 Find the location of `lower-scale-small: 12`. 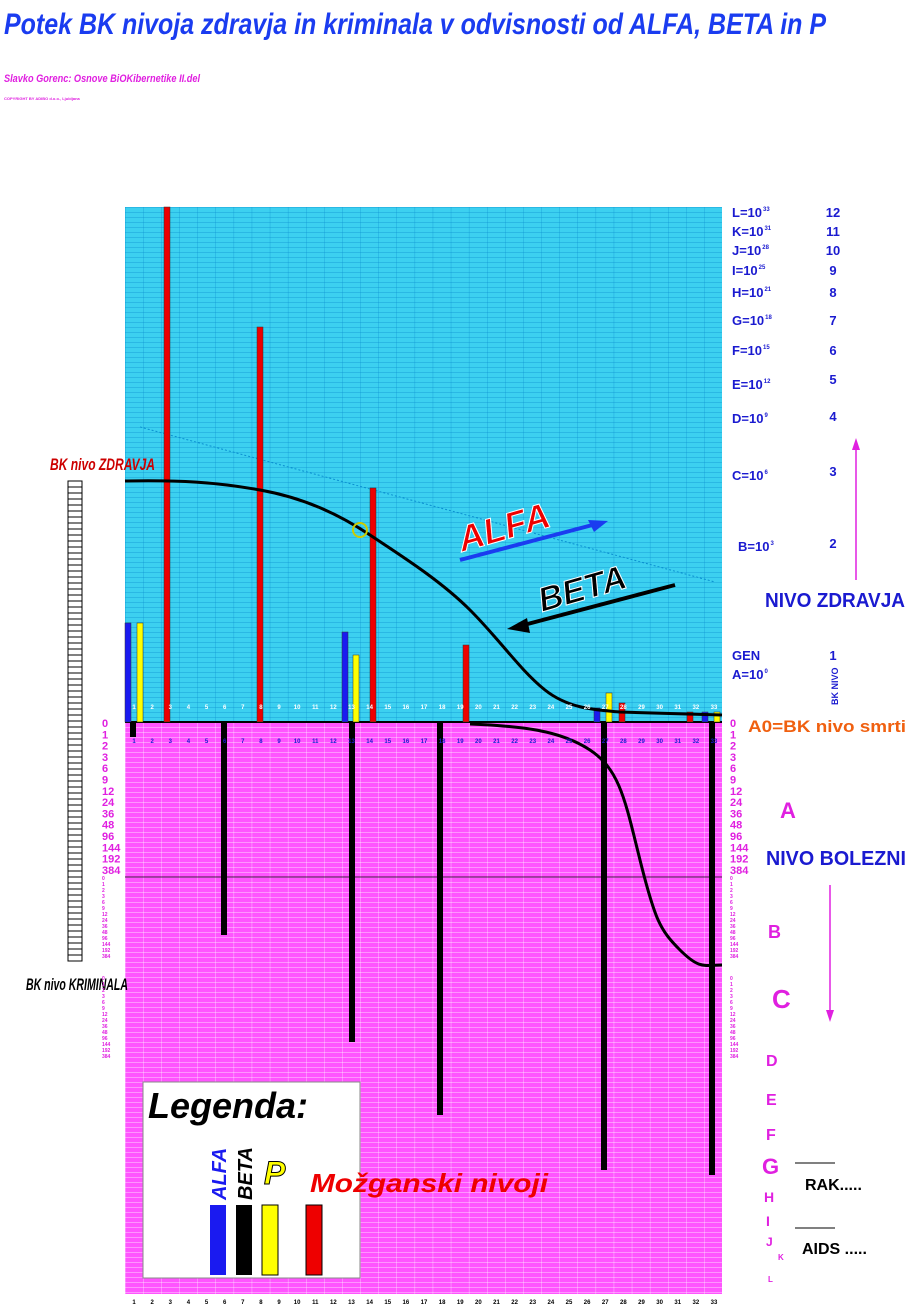

lower-scale-small: 12 is located at coordinates (105, 915).